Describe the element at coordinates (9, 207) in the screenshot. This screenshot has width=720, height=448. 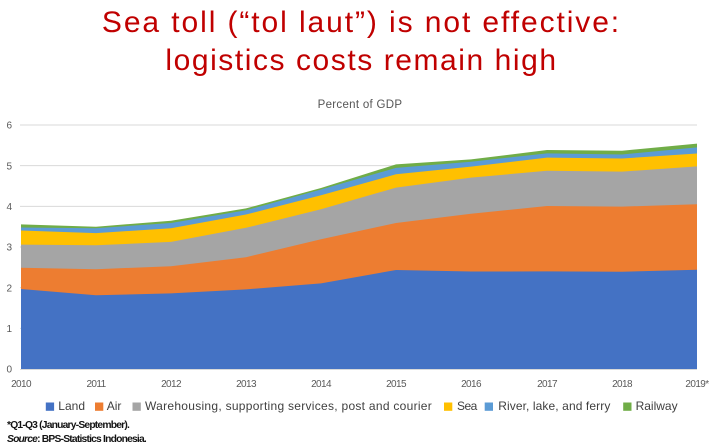
I see `svg-text: 4` at that location.